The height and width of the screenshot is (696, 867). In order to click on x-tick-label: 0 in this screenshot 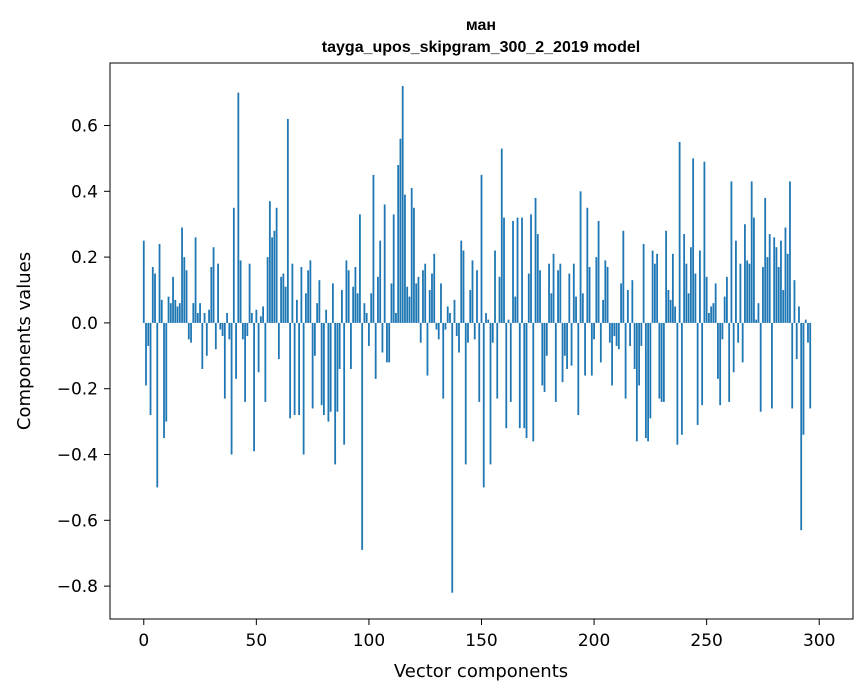, I will do `click(143, 641)`.